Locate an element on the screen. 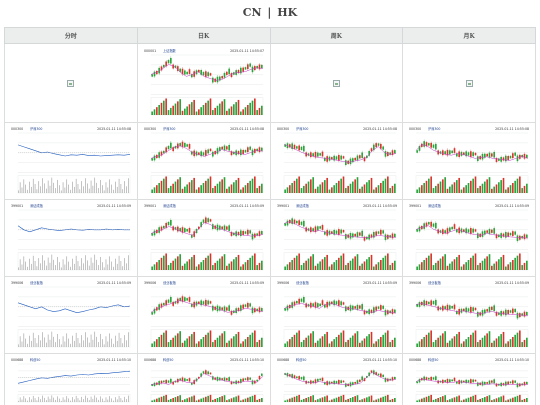 The width and height of the screenshot is (540, 405). monthly-chart-container: 399006 创业板指 2025-01-11 14:55:09 is located at coordinates (469, 315).